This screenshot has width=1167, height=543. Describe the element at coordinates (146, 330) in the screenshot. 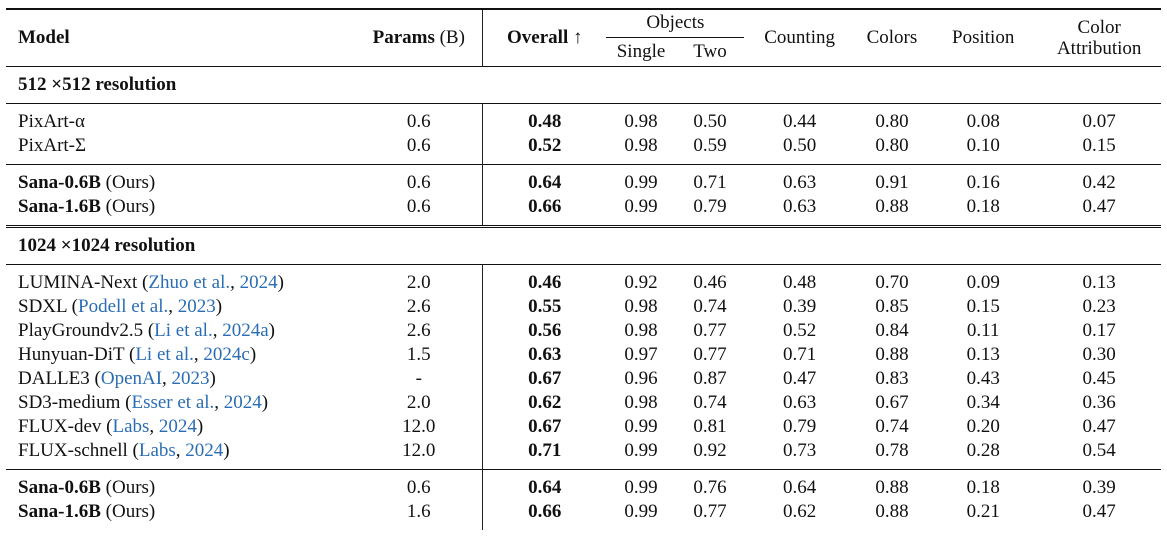

I see `model-name-cell: PlayGroundv2.5 (Li et al., 2024a)` at that location.